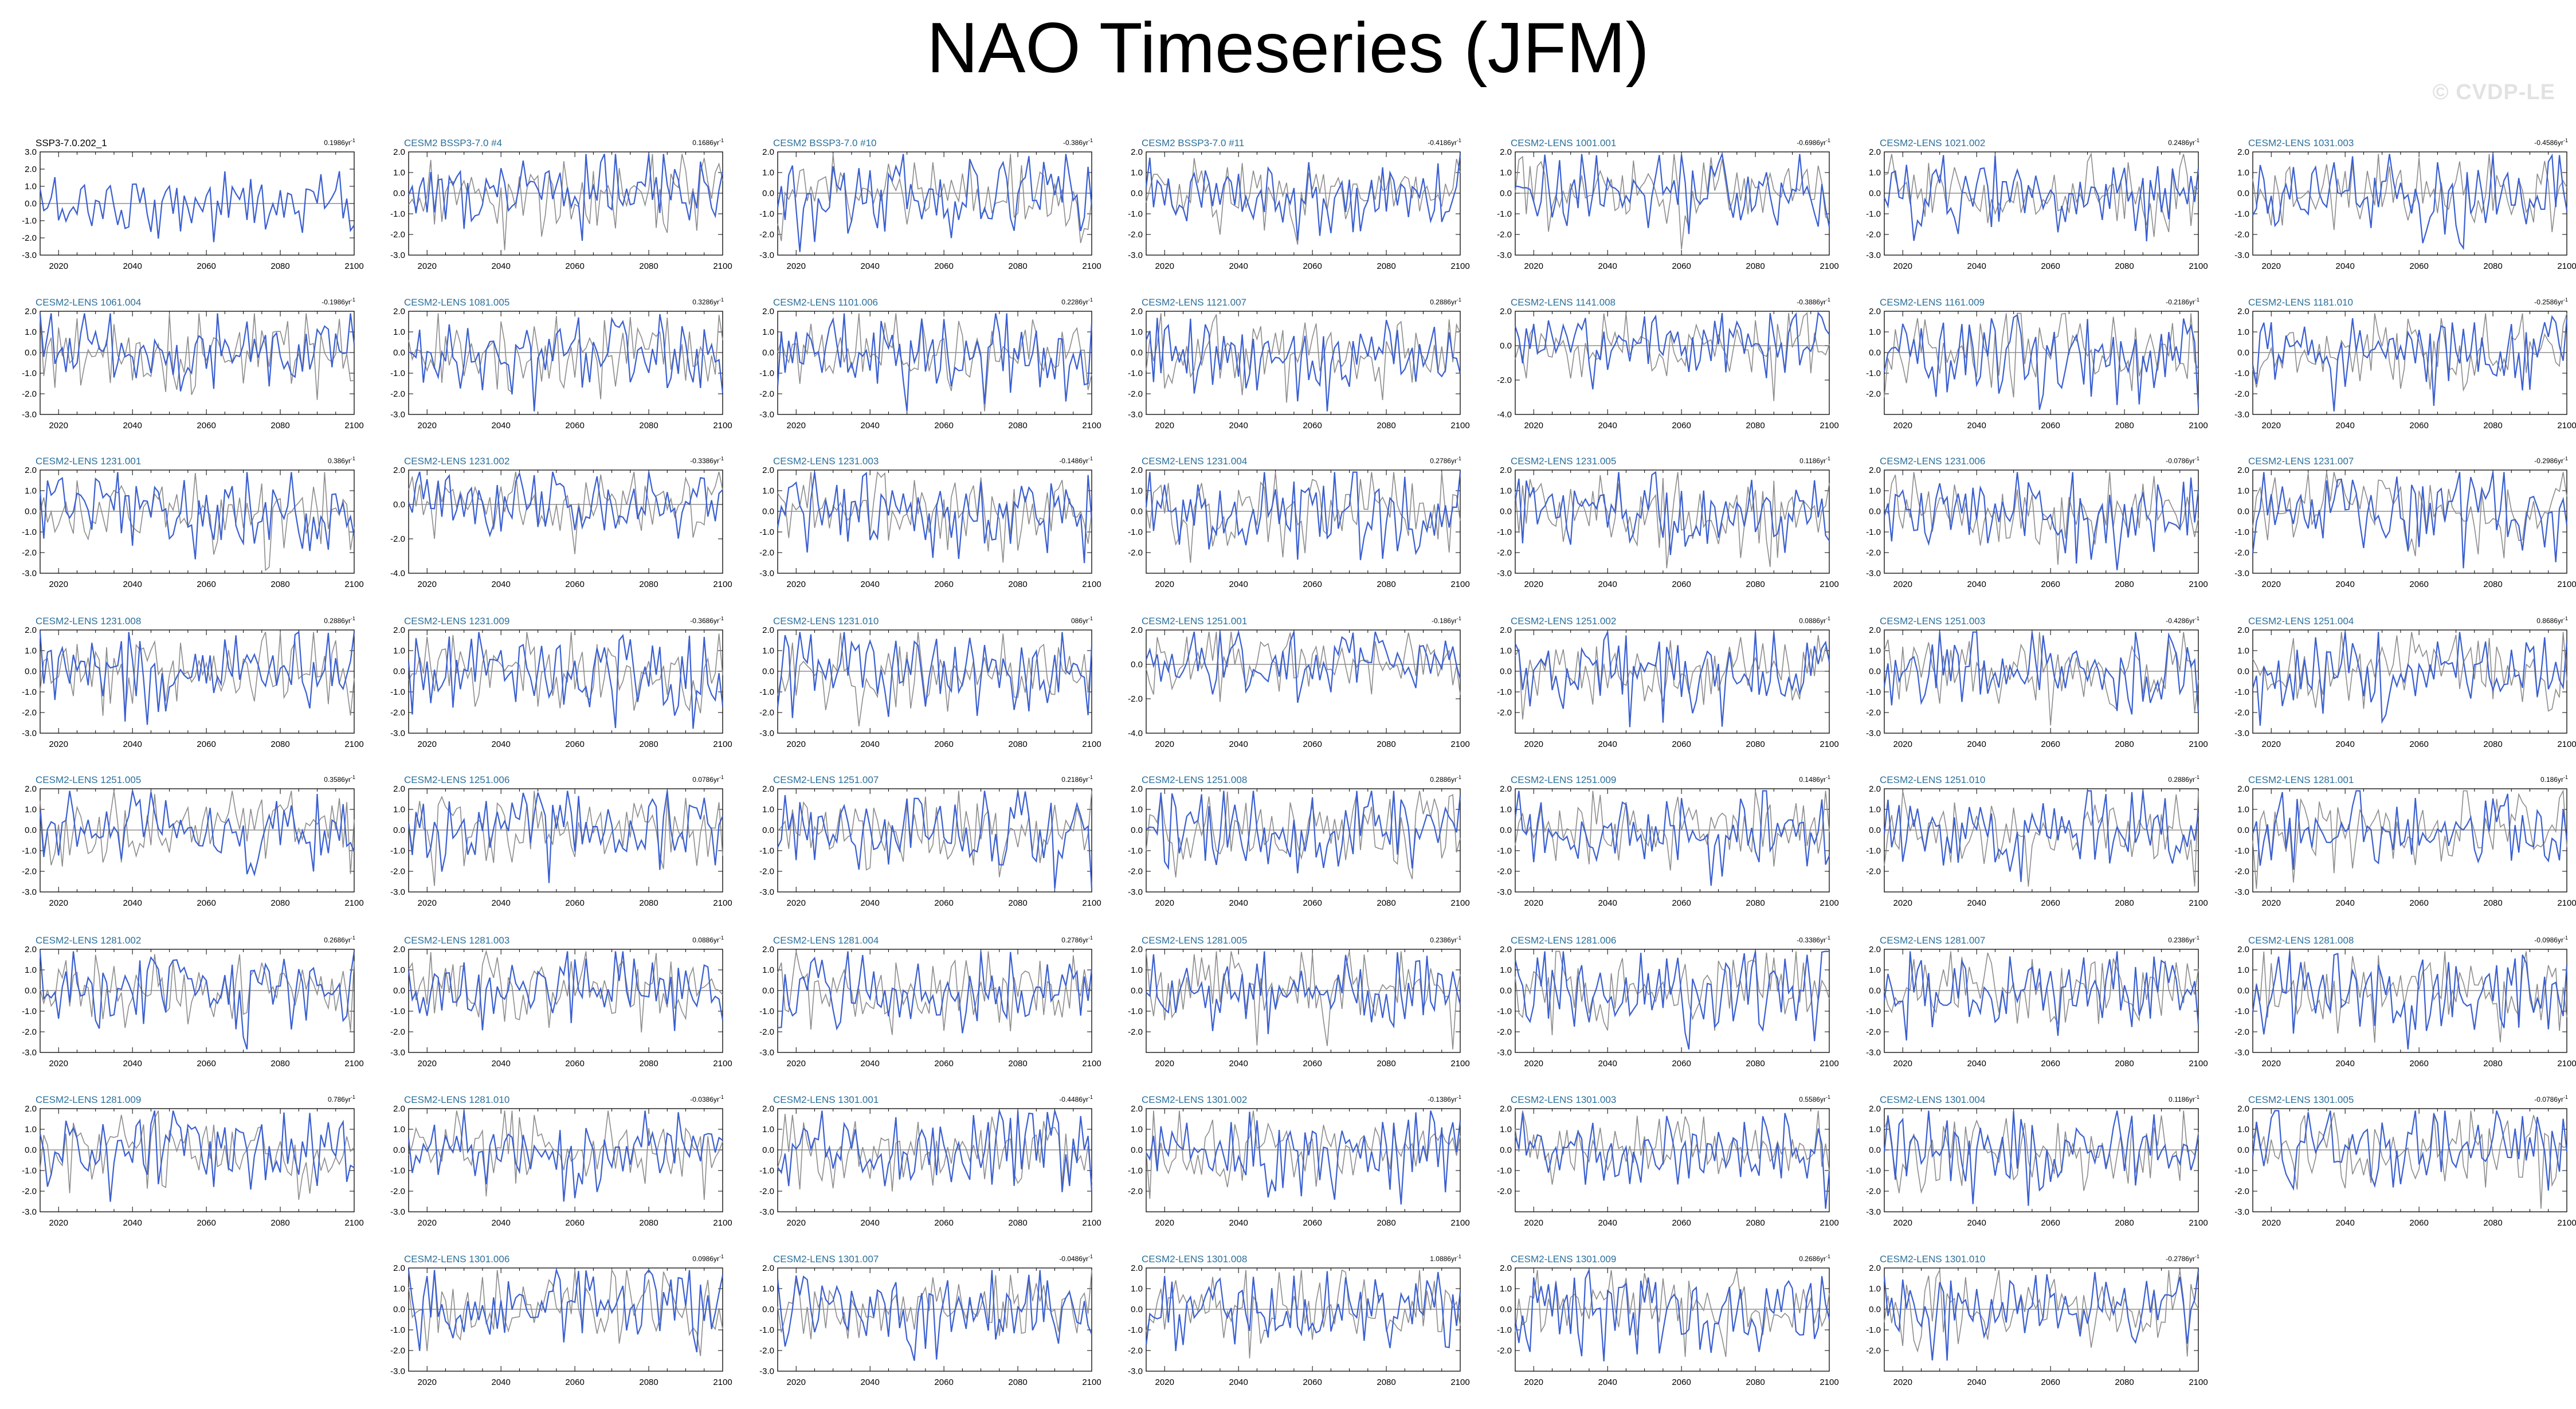  I want to click on trend-label: 1.0886yr-1, so click(1445, 1259).